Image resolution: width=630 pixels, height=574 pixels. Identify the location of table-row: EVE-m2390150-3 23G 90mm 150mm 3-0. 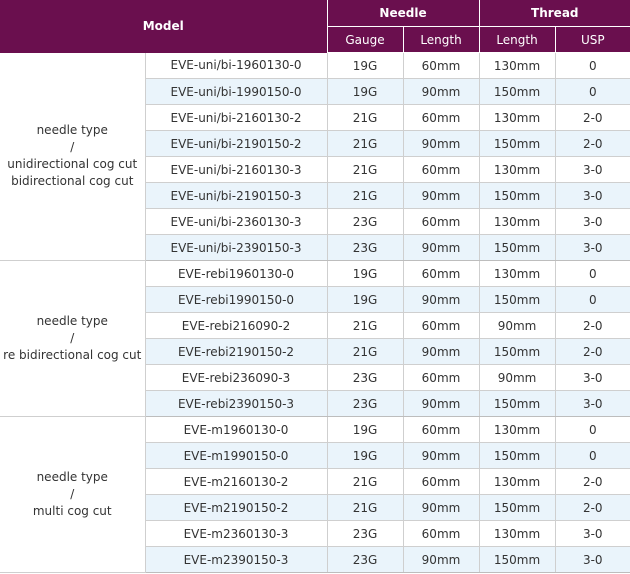
(315, 559).